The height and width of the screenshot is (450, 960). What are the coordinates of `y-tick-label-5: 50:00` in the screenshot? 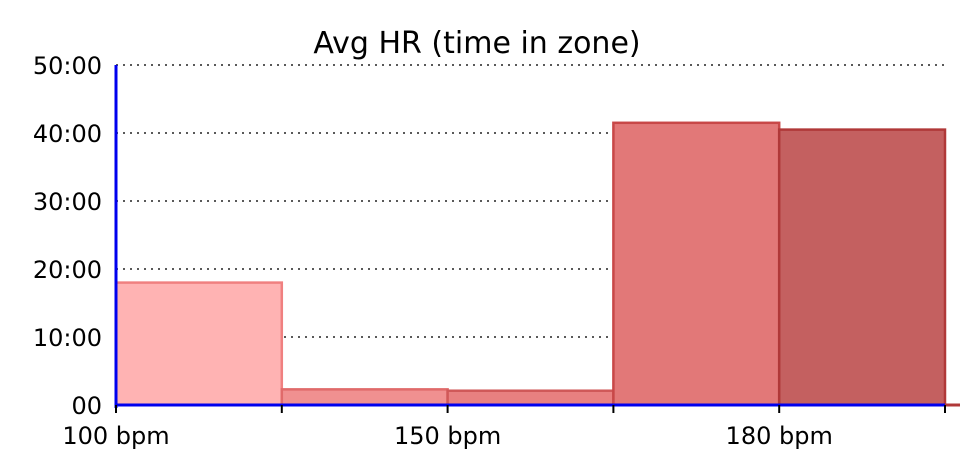 It's located at (67, 66).